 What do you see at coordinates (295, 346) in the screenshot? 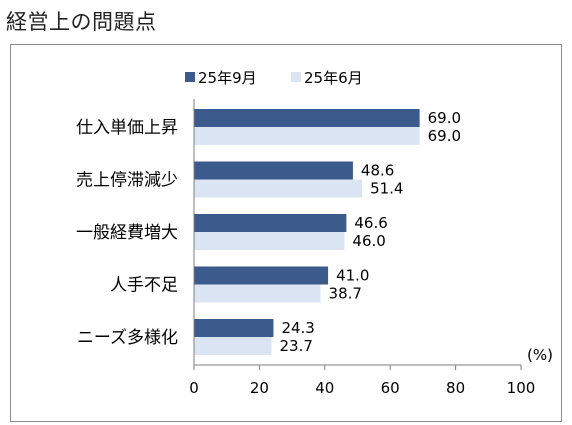
I see `data-label-series-2: 23.7` at bounding box center [295, 346].